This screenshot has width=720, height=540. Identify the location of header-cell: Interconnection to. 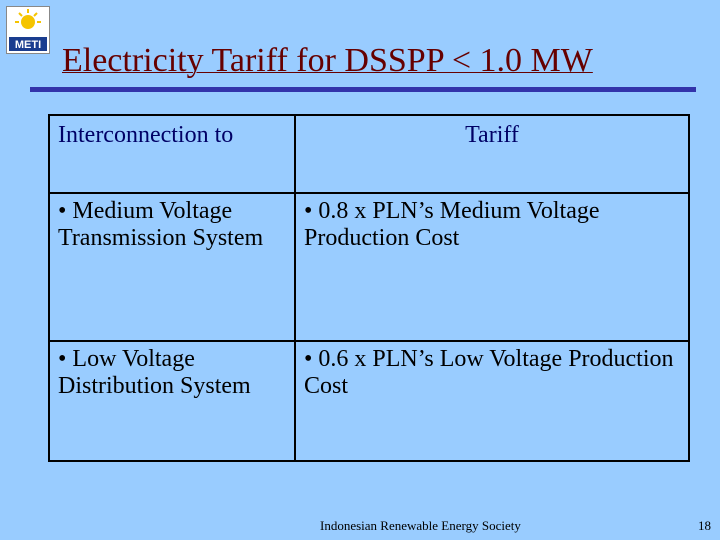
(172, 154).